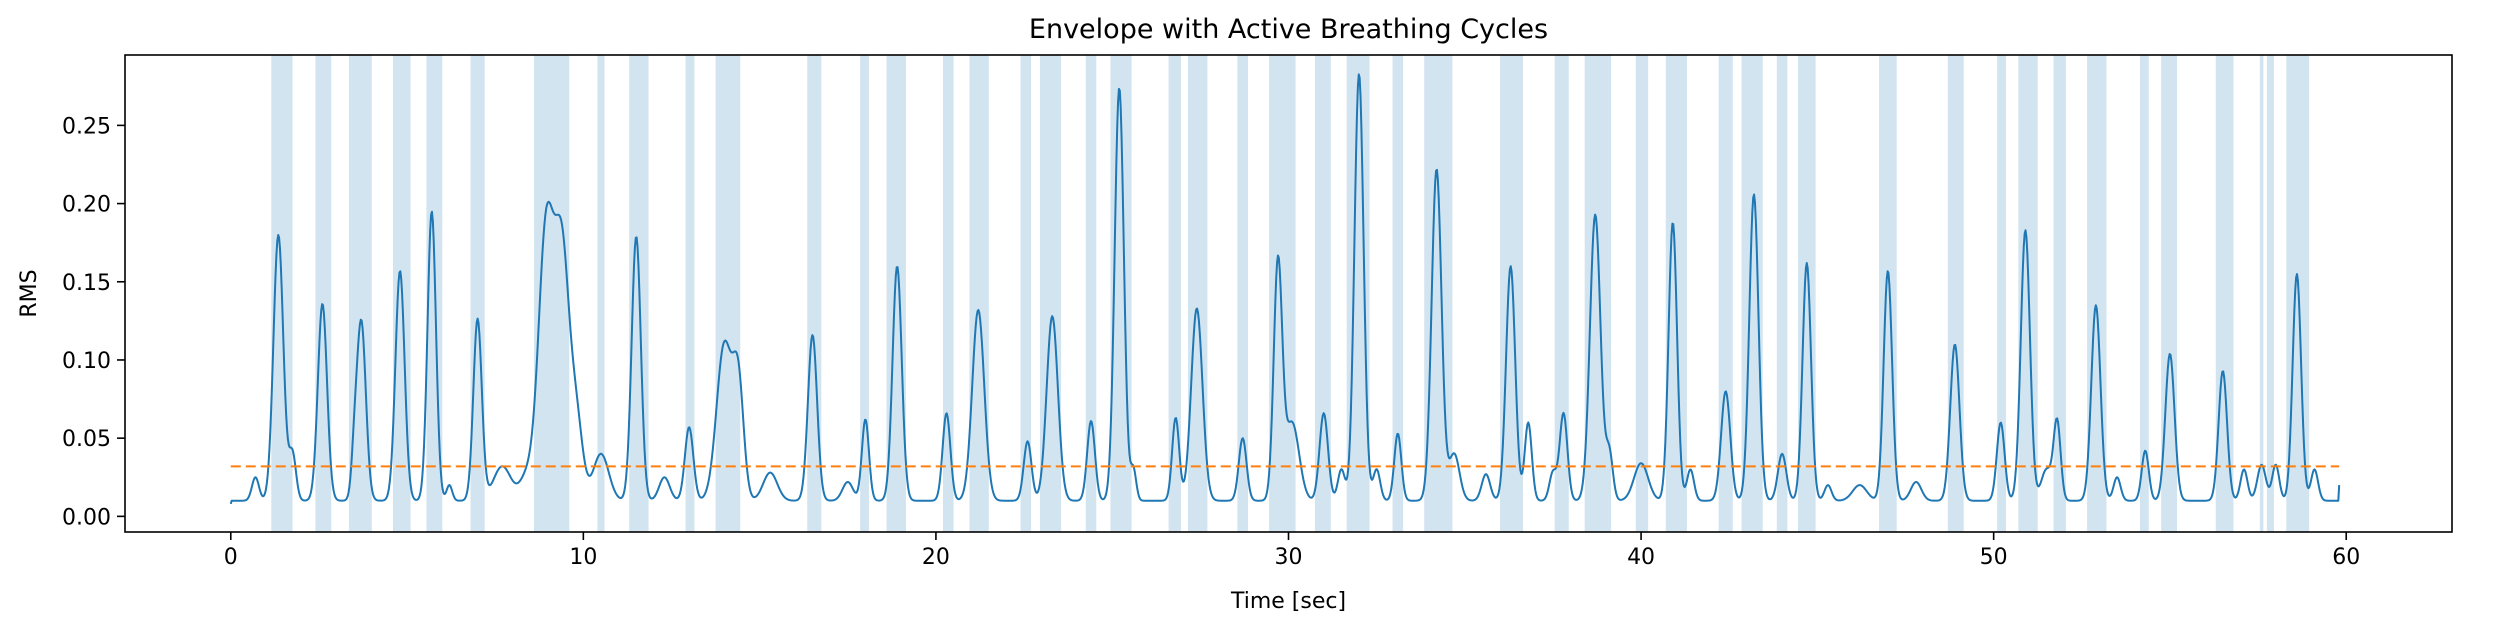  I want to click on x-tick-label: 50, so click(1994, 557).